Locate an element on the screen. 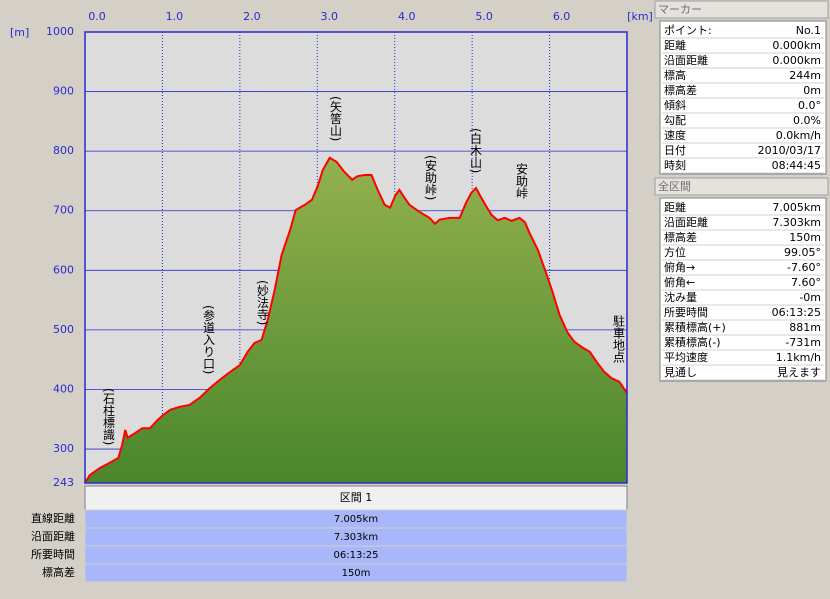  peak-label: (安助峠) is located at coordinates (431, 177).